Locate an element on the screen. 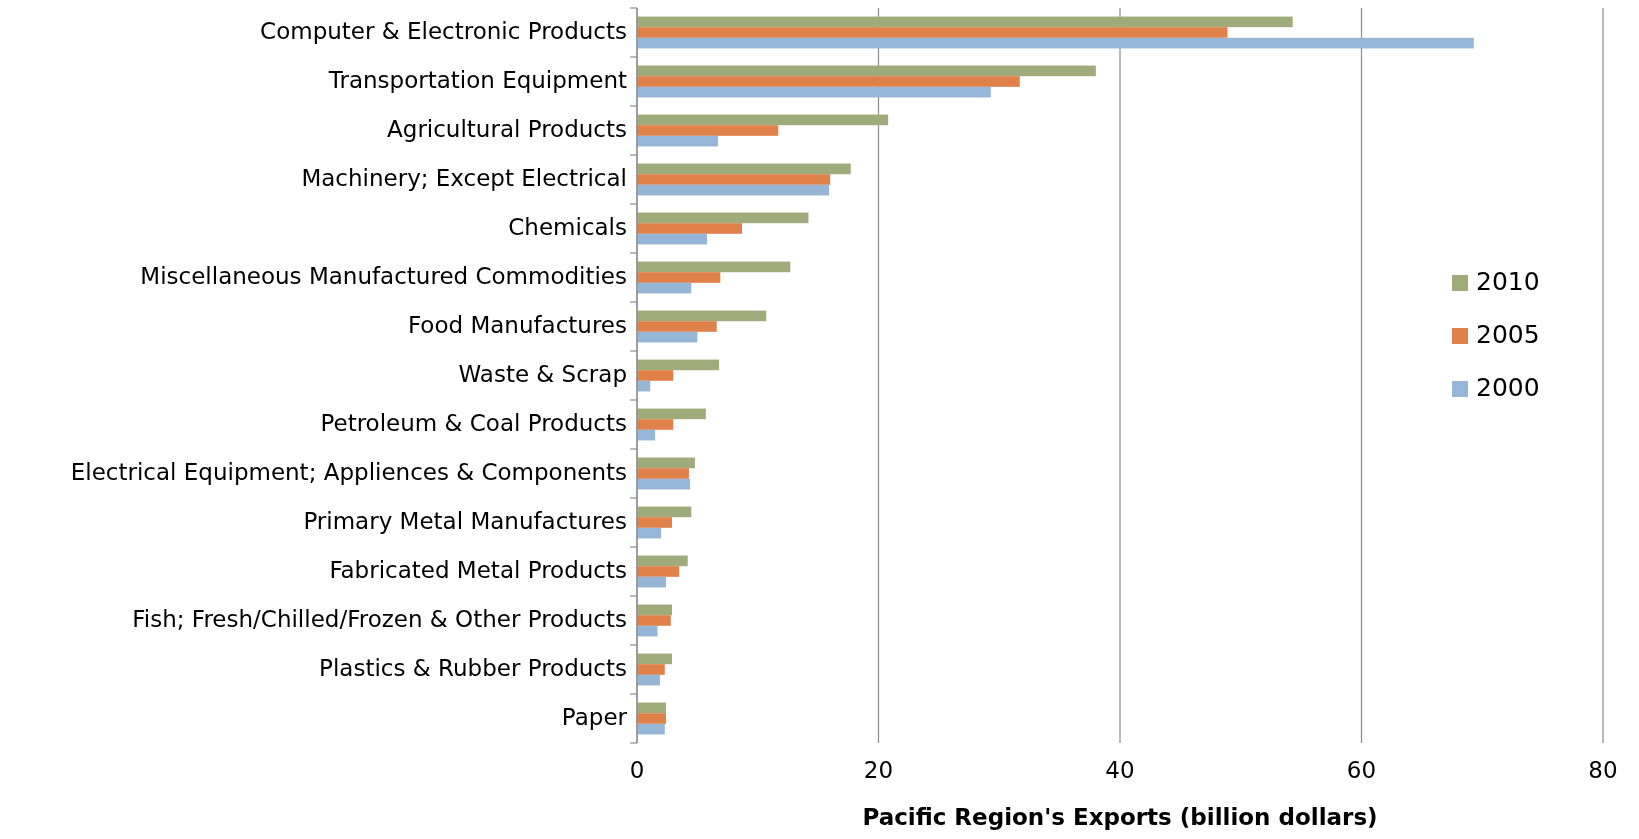 This screenshot has width=1639, height=839. legend-label: 2000 is located at coordinates (1508, 387).